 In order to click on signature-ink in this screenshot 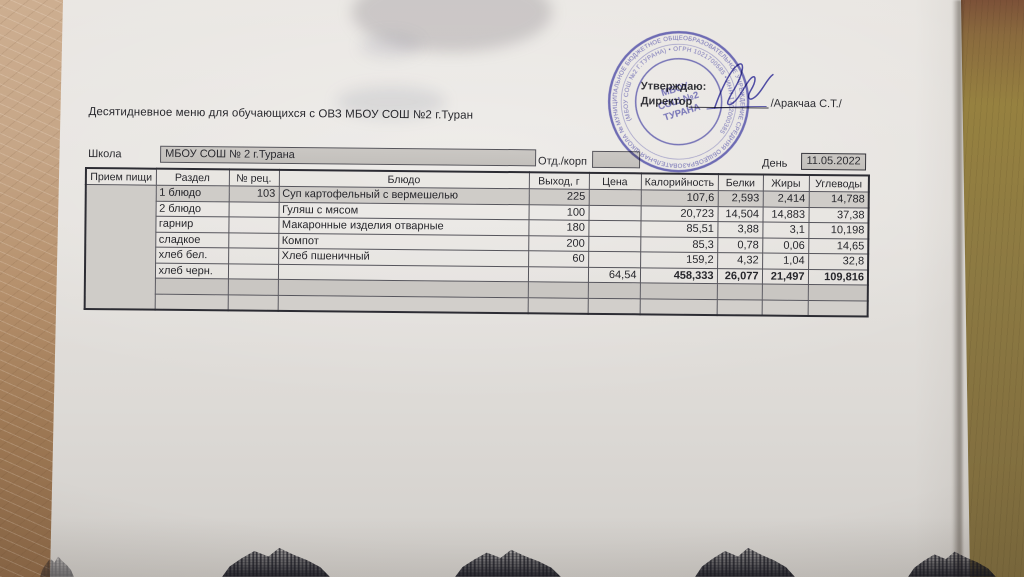, I will do `click(740, 86)`.